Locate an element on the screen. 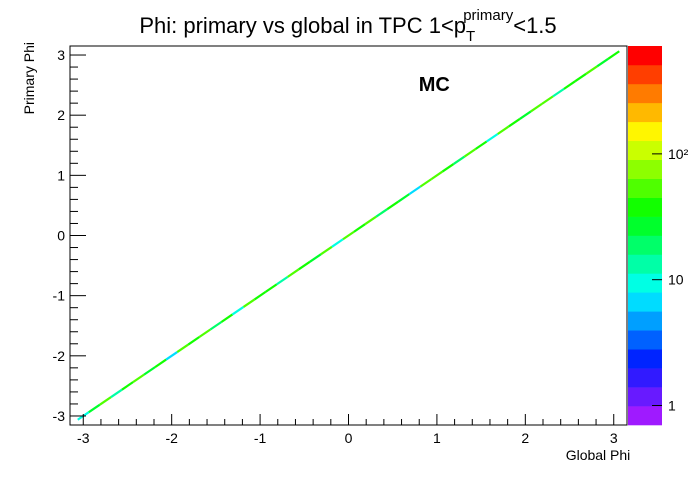 The width and height of the screenshot is (696, 479). title-part: Phi: primary vs global in TPC 1<p is located at coordinates (302, 25).